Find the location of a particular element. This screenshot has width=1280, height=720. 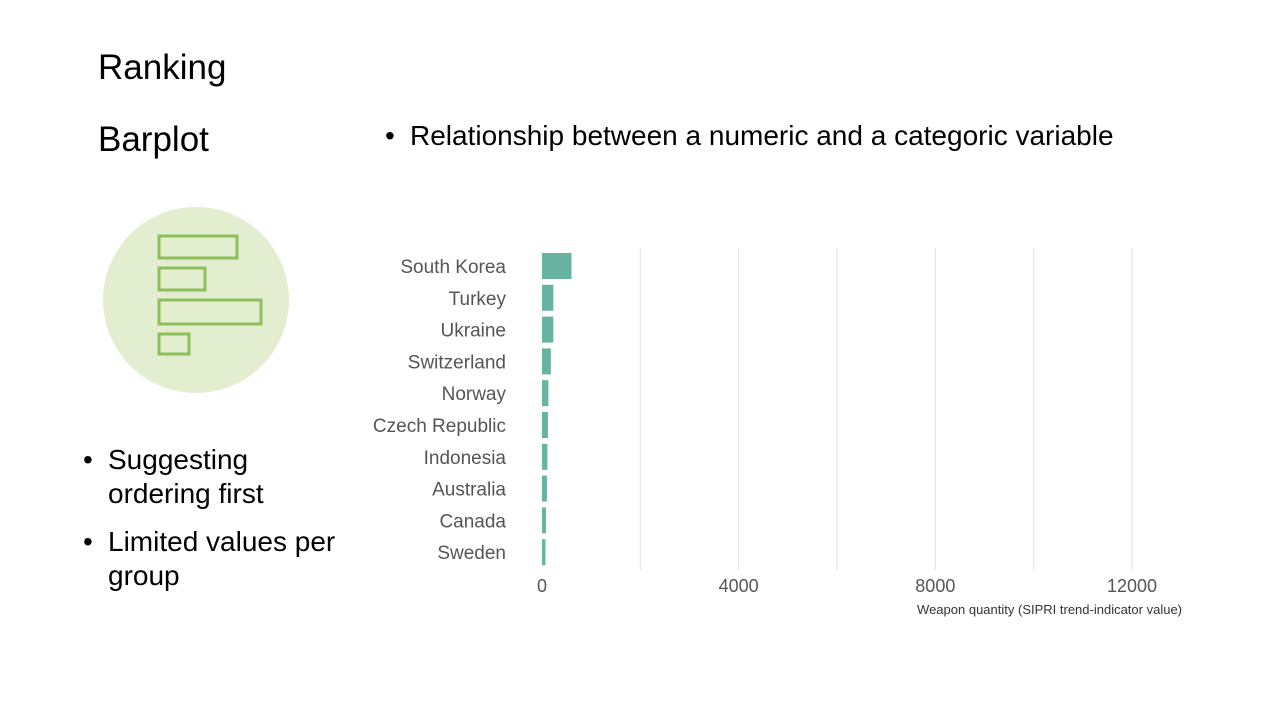

category-label: Switzerland is located at coordinates (457, 362).